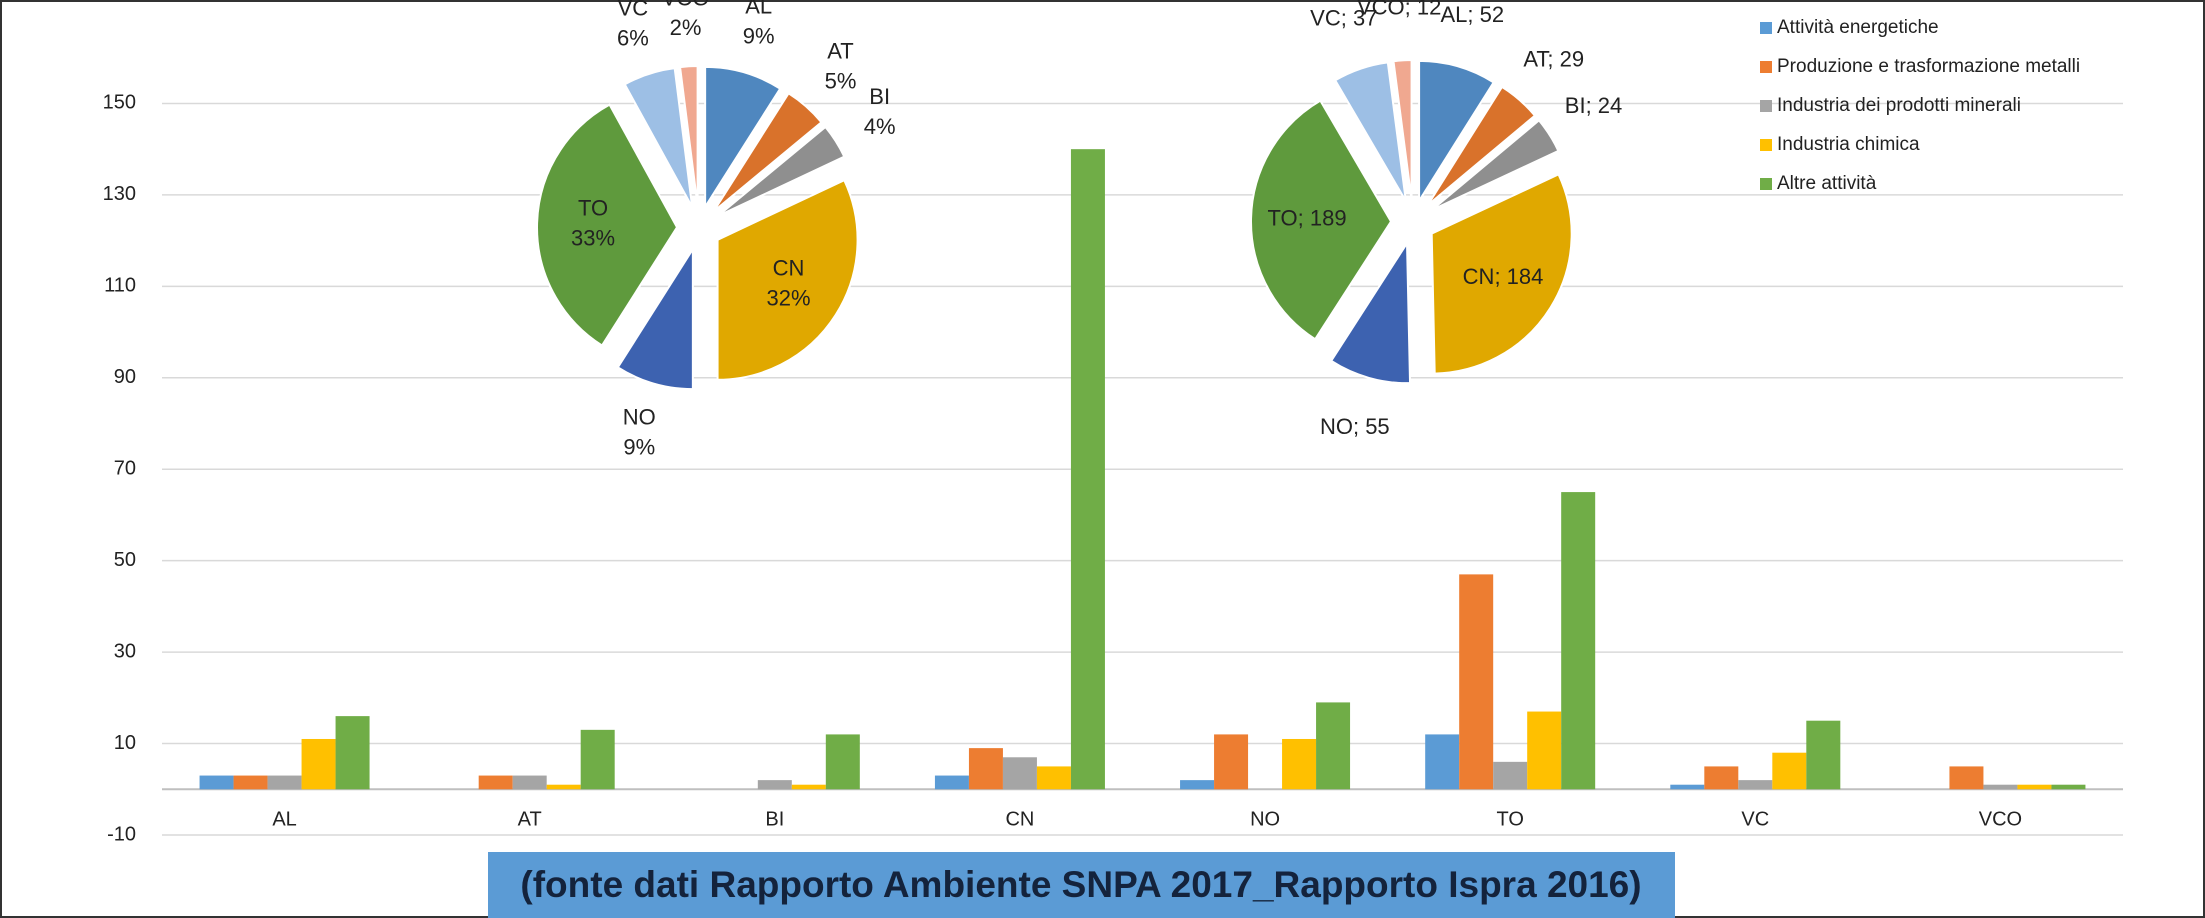 The image size is (2205, 918). I want to click on pie-label-name: VCO, so click(686, 5).